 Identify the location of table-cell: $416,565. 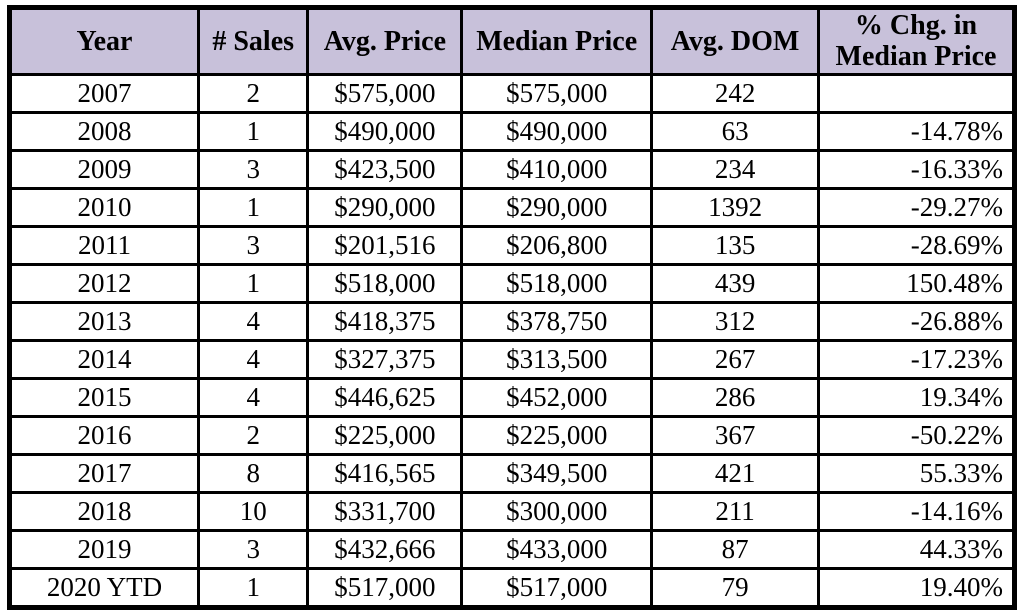
(385, 473).